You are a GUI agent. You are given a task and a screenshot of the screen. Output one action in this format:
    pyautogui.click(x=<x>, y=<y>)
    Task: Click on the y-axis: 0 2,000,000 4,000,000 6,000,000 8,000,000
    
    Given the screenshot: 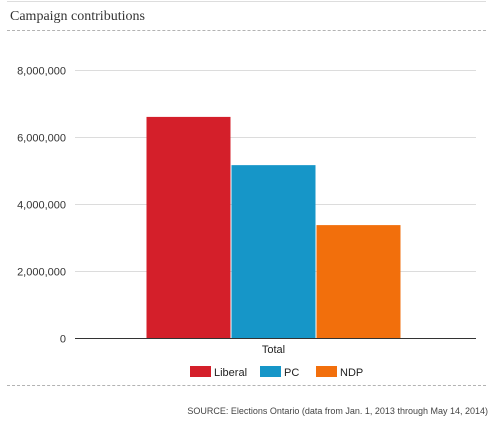 What is the action you would take?
    pyautogui.click(x=41, y=206)
    